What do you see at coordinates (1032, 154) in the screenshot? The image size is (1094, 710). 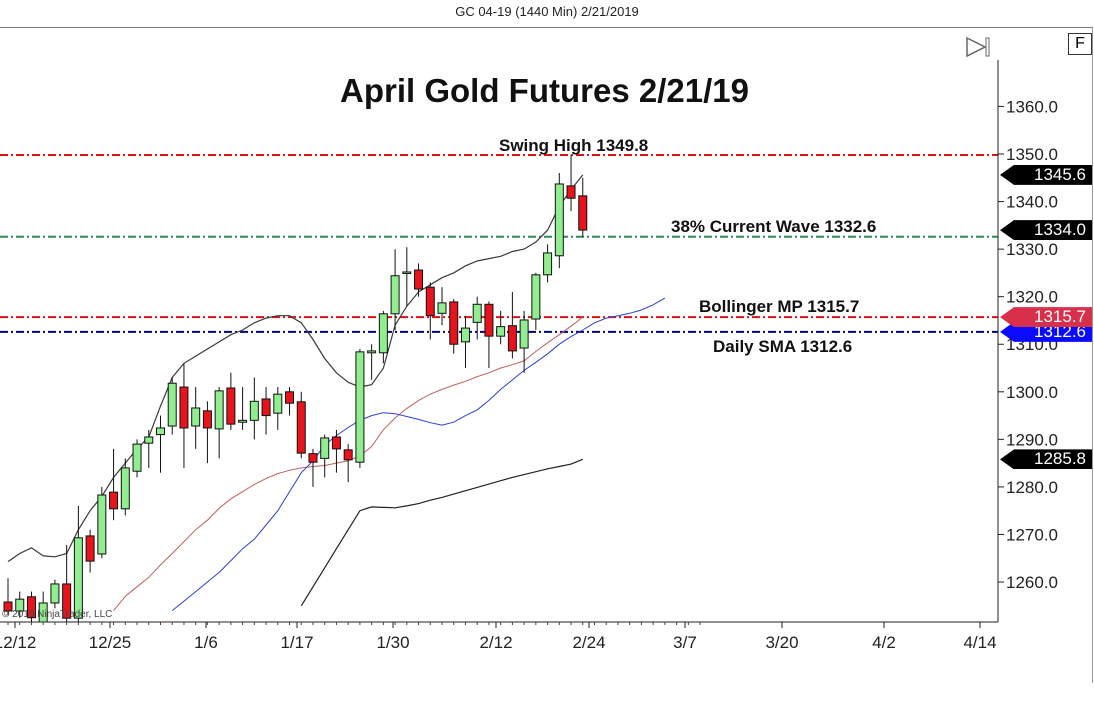 I see `y-tick-label: 1350.0` at bounding box center [1032, 154].